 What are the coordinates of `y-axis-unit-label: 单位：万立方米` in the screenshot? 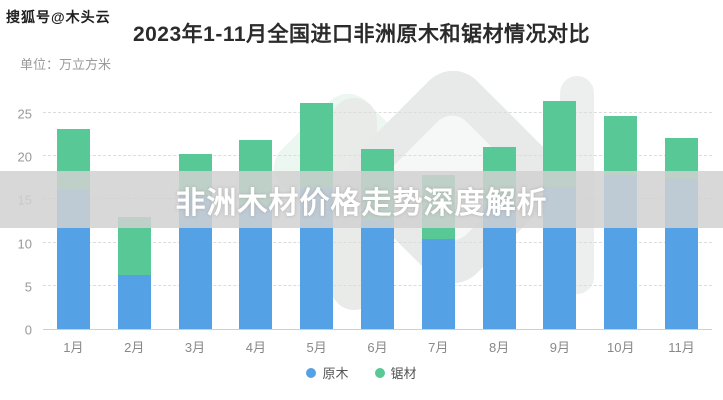 It's located at (66, 64).